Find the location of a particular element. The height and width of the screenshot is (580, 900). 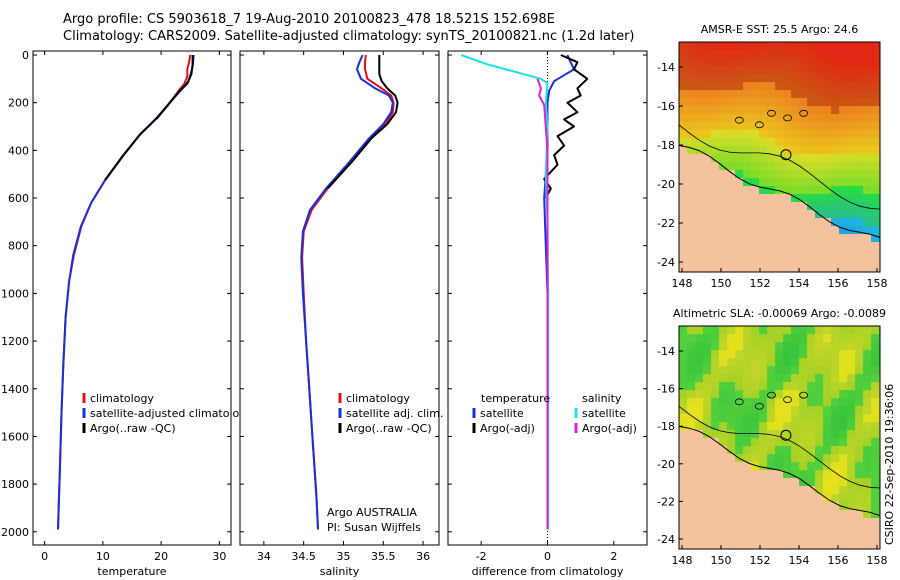

map-y-tick-label: -20 is located at coordinates (666, 464).